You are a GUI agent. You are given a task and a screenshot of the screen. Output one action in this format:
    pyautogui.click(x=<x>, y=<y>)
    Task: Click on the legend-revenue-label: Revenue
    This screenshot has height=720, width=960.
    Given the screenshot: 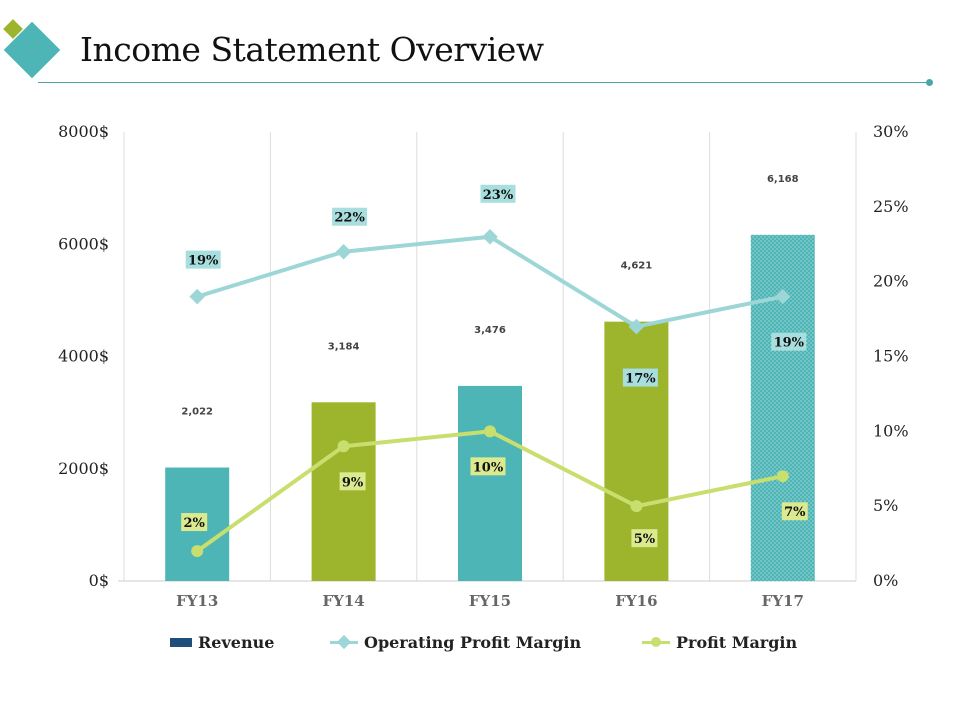 What is the action you would take?
    pyautogui.click(x=236, y=642)
    